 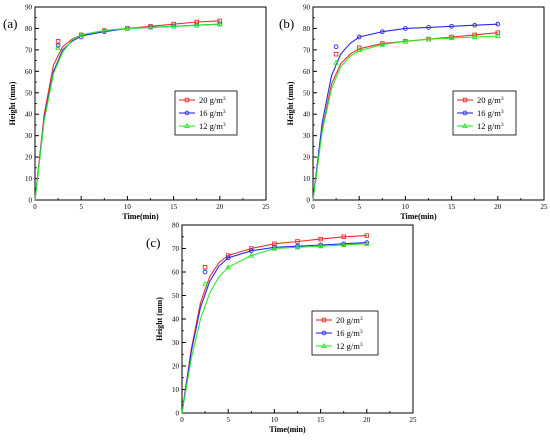 What do you see at coordinates (286, 23) in the screenshot?
I see `panel-label: (b)` at bounding box center [286, 23].